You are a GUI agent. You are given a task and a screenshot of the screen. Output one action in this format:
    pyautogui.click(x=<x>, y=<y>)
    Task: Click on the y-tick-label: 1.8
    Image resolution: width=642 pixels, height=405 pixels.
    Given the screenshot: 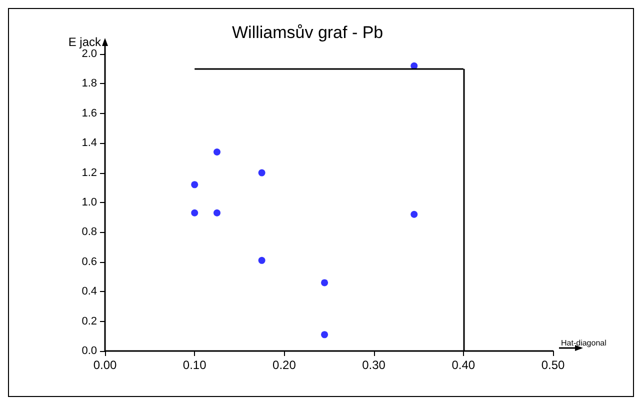 What is the action you would take?
    pyautogui.click(x=89, y=84)
    